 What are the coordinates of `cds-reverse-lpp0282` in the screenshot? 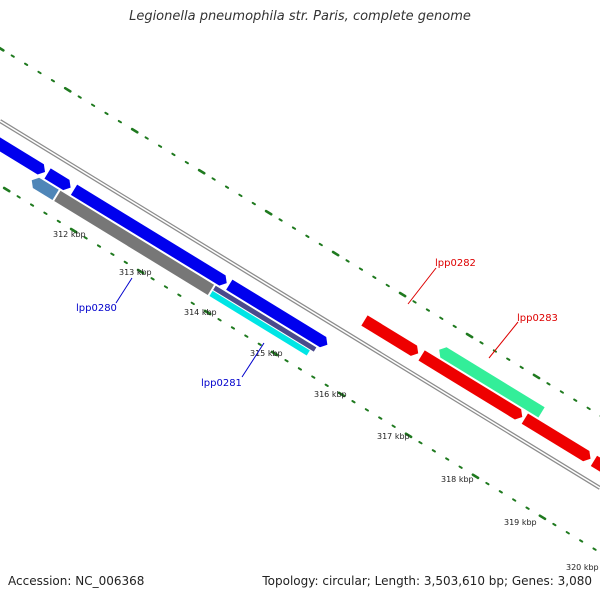 It's located at (390, 335).